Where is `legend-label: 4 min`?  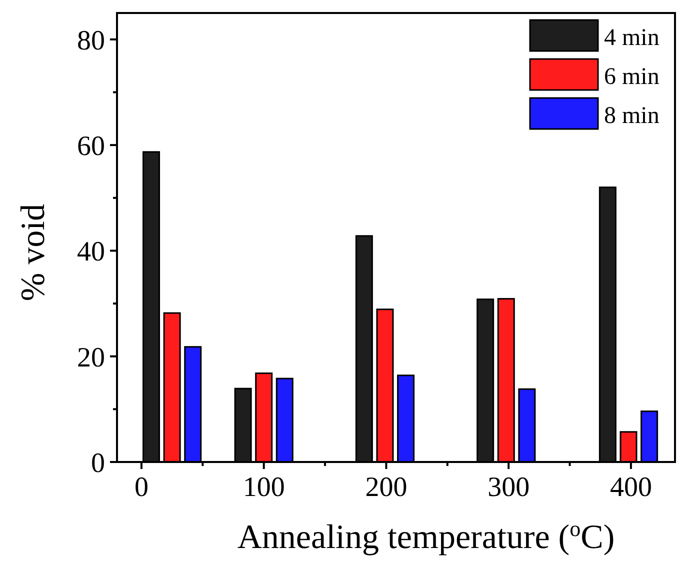 legend-label: 4 min is located at coordinates (632, 38).